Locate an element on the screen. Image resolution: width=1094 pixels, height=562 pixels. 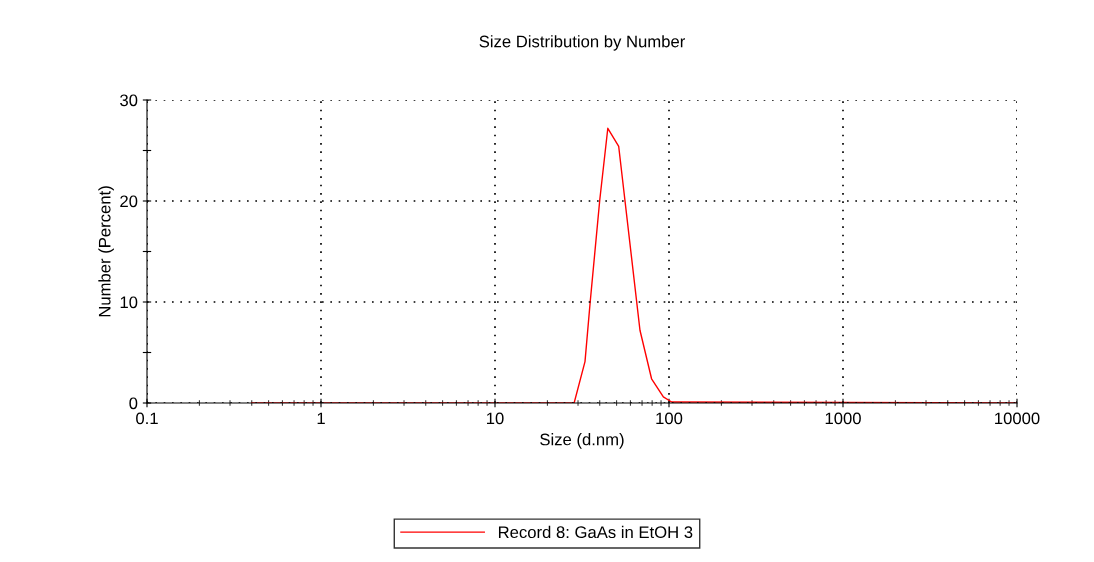
x-axis-title: Size (d.nm) is located at coordinates (582, 441).